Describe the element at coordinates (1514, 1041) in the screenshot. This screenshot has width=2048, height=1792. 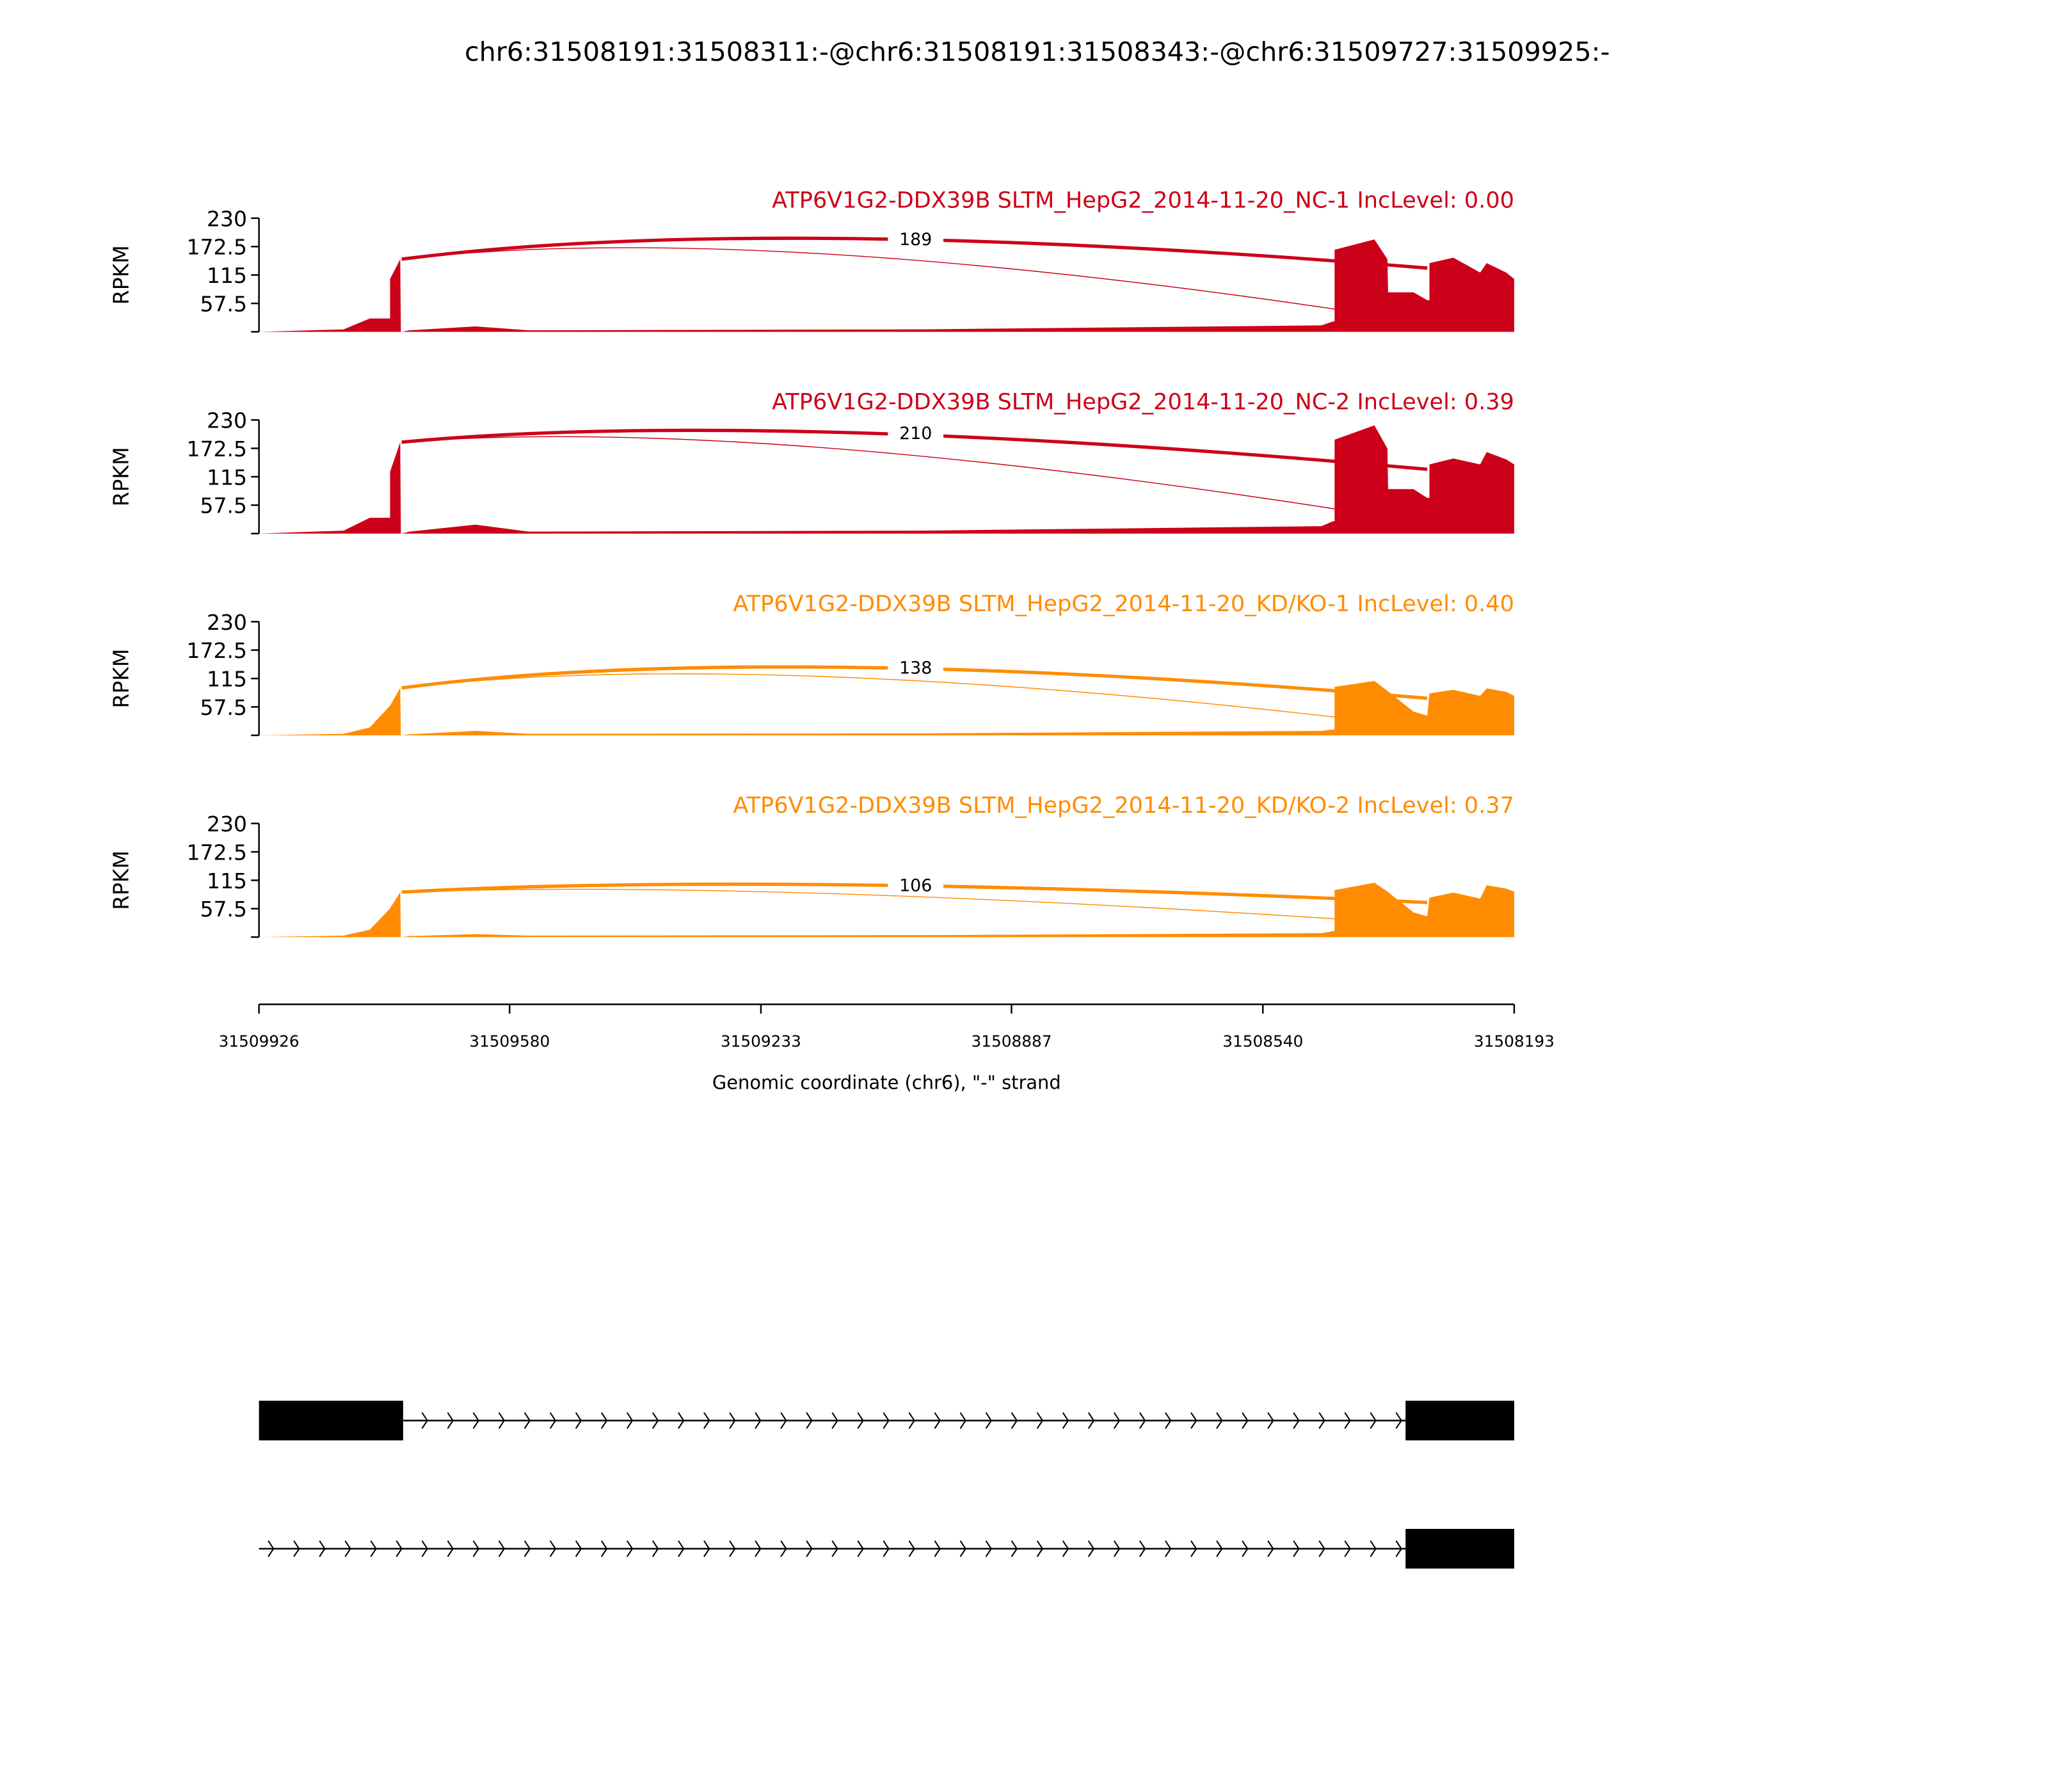
I see `x-tick-label: 31508193` at that location.